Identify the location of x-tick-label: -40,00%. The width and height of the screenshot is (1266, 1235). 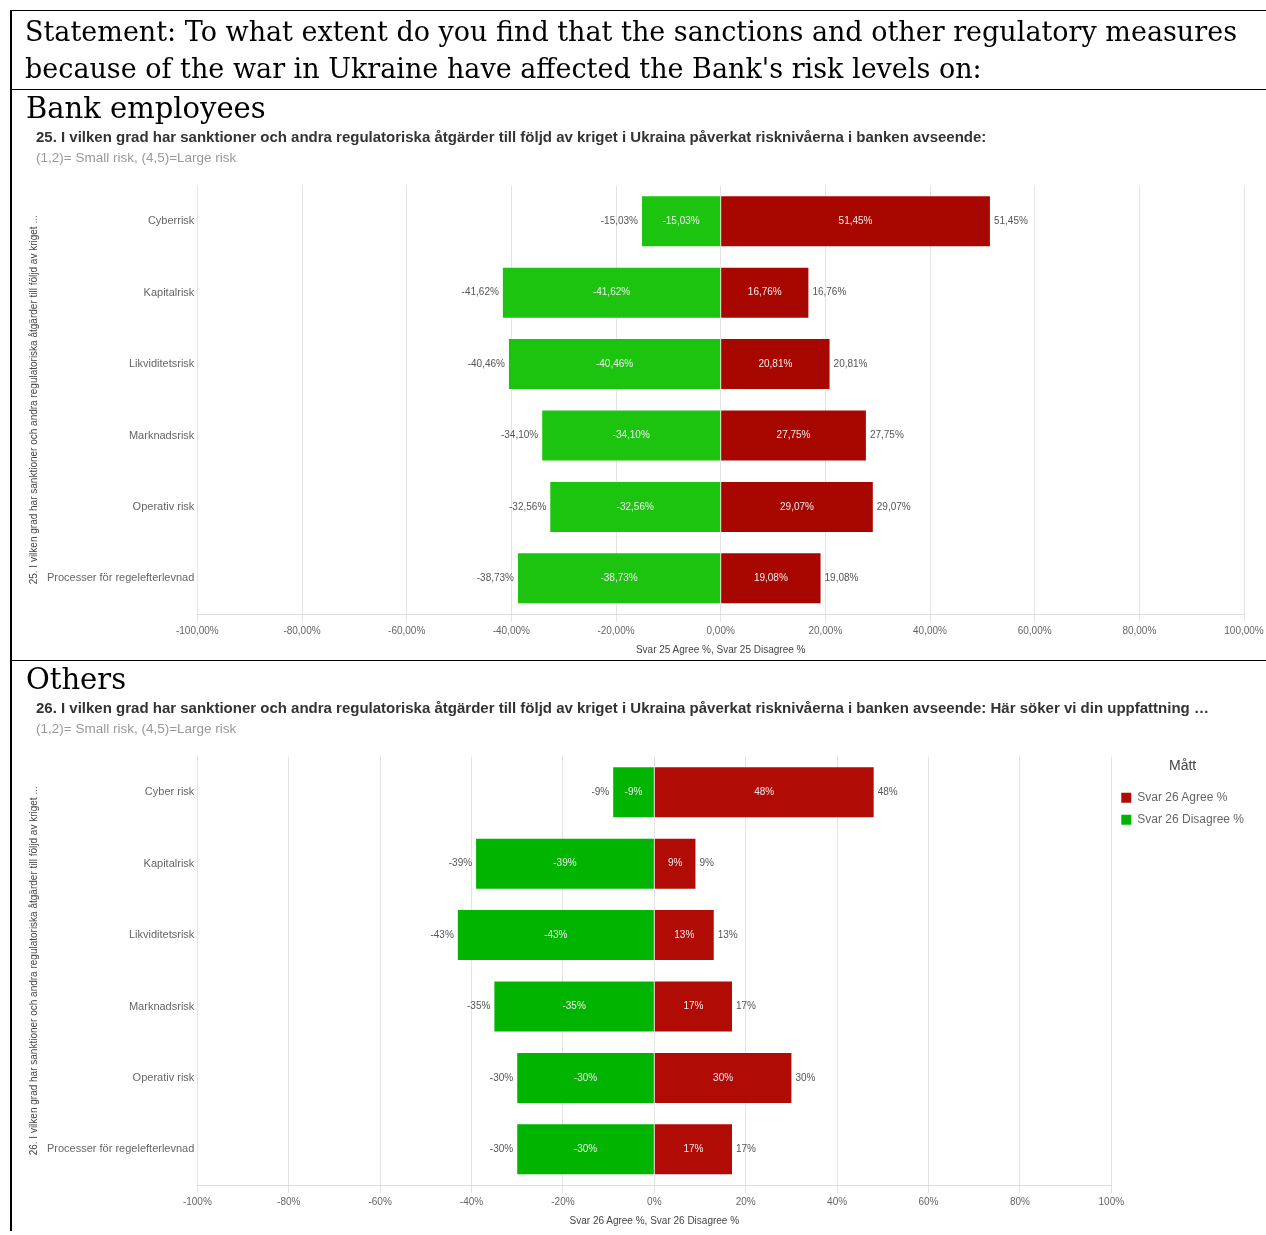
(511, 630).